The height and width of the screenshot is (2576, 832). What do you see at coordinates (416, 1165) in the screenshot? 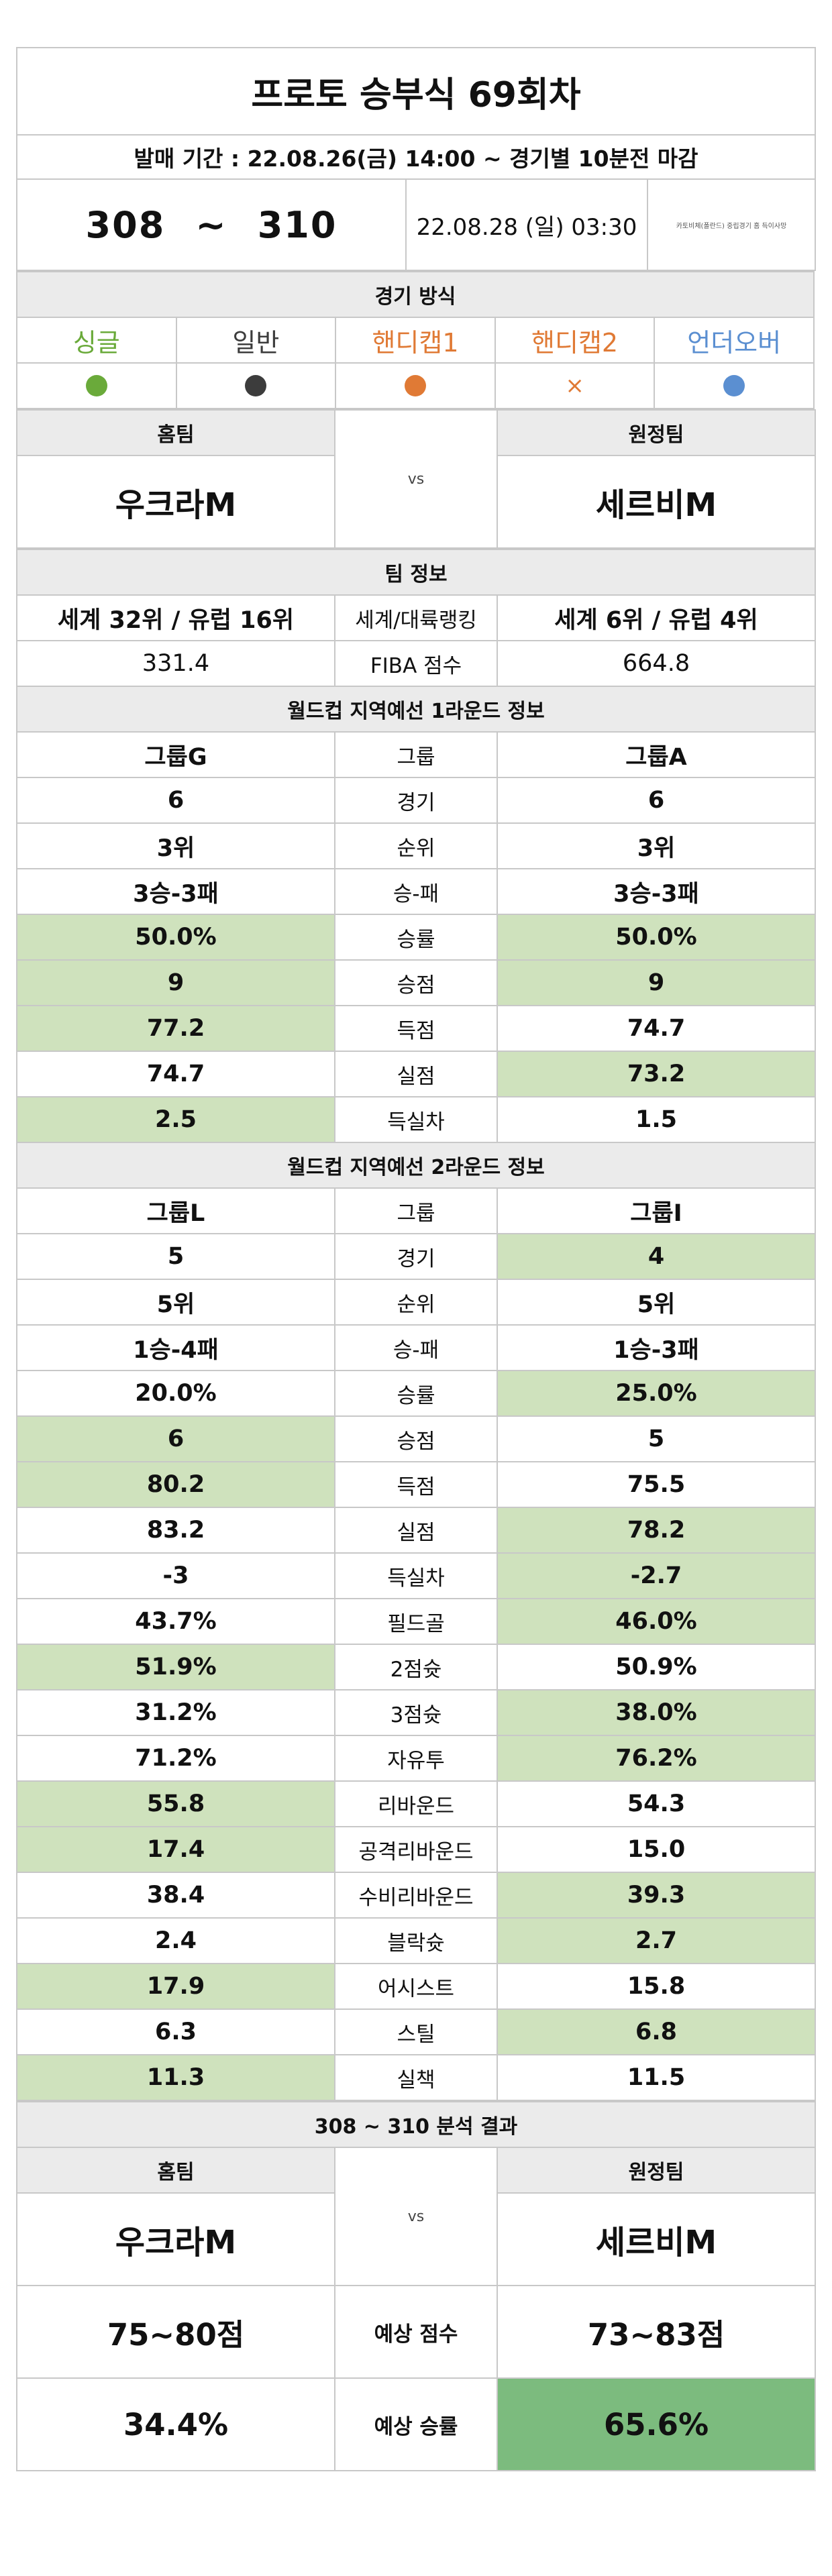
I see `round2-header: 월드컵 지역예선 2라운드 정보` at bounding box center [416, 1165].